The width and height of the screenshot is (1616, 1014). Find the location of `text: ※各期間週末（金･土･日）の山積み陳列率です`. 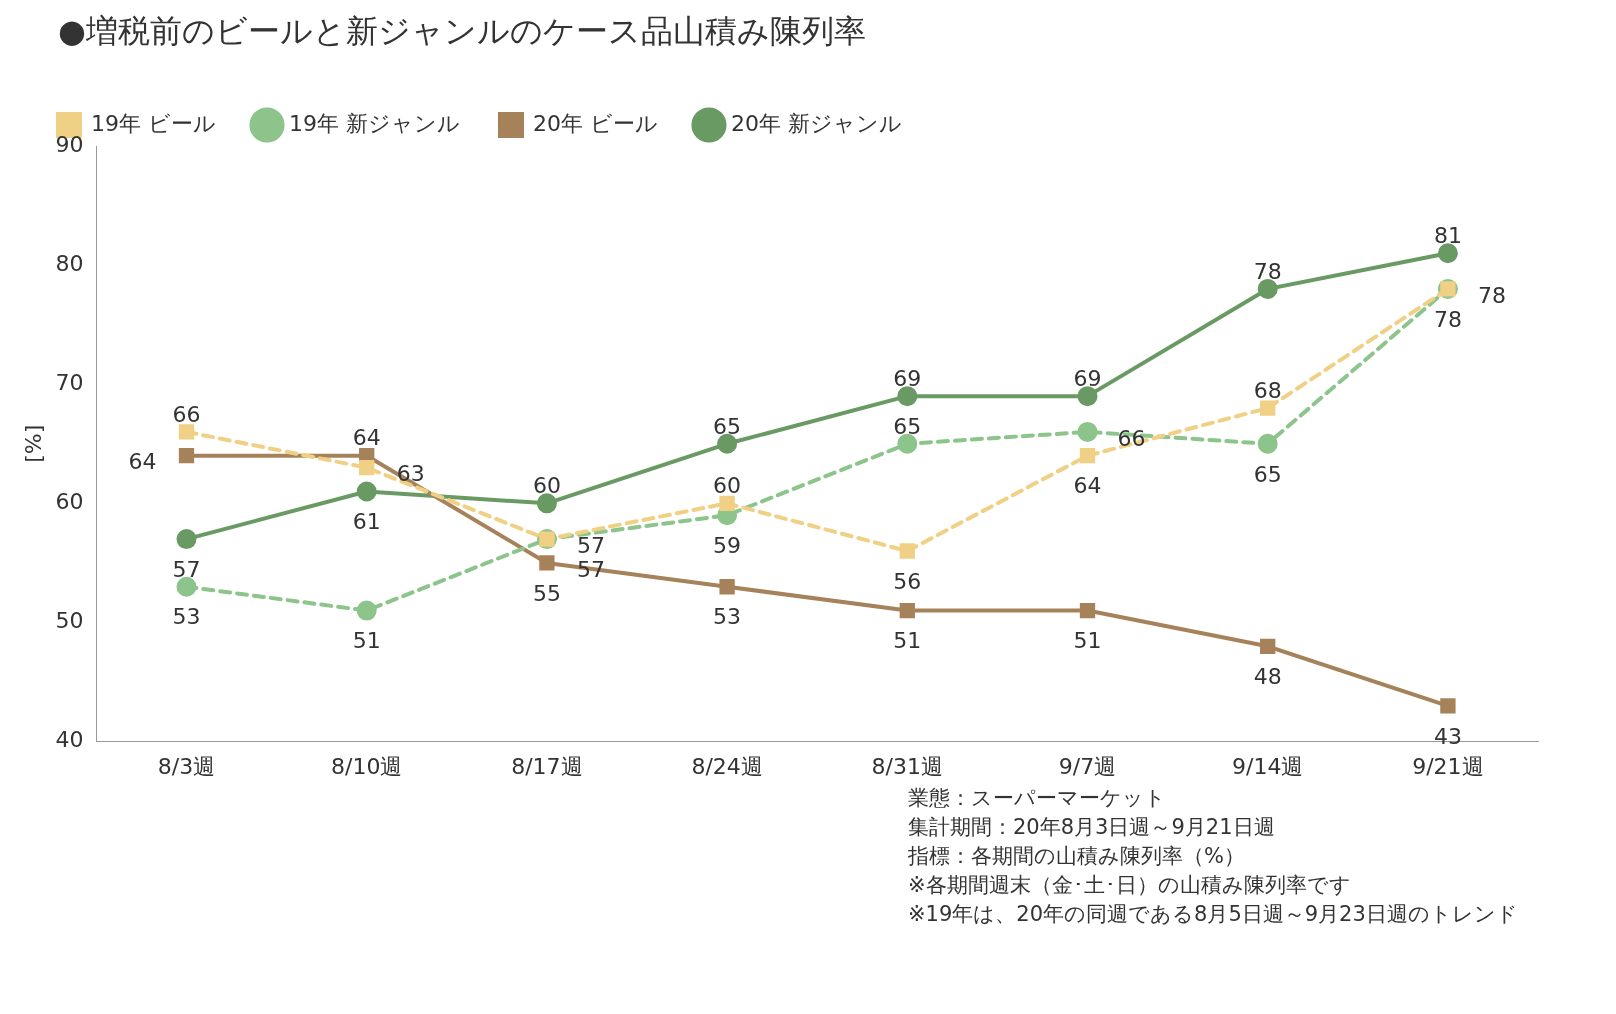

text: ※各期間週末（金･土･日）の山積み陳列率です is located at coordinates (1130, 885).